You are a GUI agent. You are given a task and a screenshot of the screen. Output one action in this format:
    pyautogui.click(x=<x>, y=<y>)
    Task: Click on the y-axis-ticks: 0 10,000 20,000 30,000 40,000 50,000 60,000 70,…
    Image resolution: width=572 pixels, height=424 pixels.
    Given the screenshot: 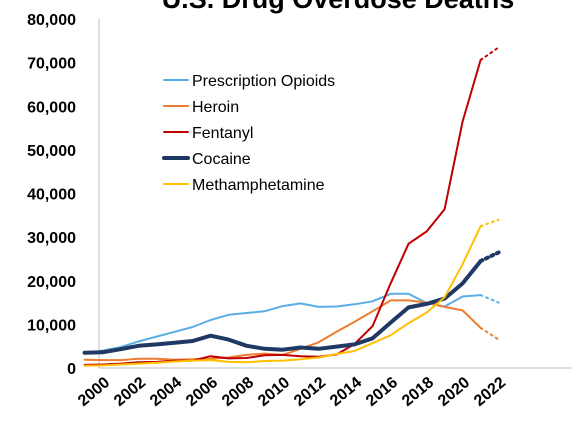 What is the action you would take?
    pyautogui.click(x=51, y=195)
    